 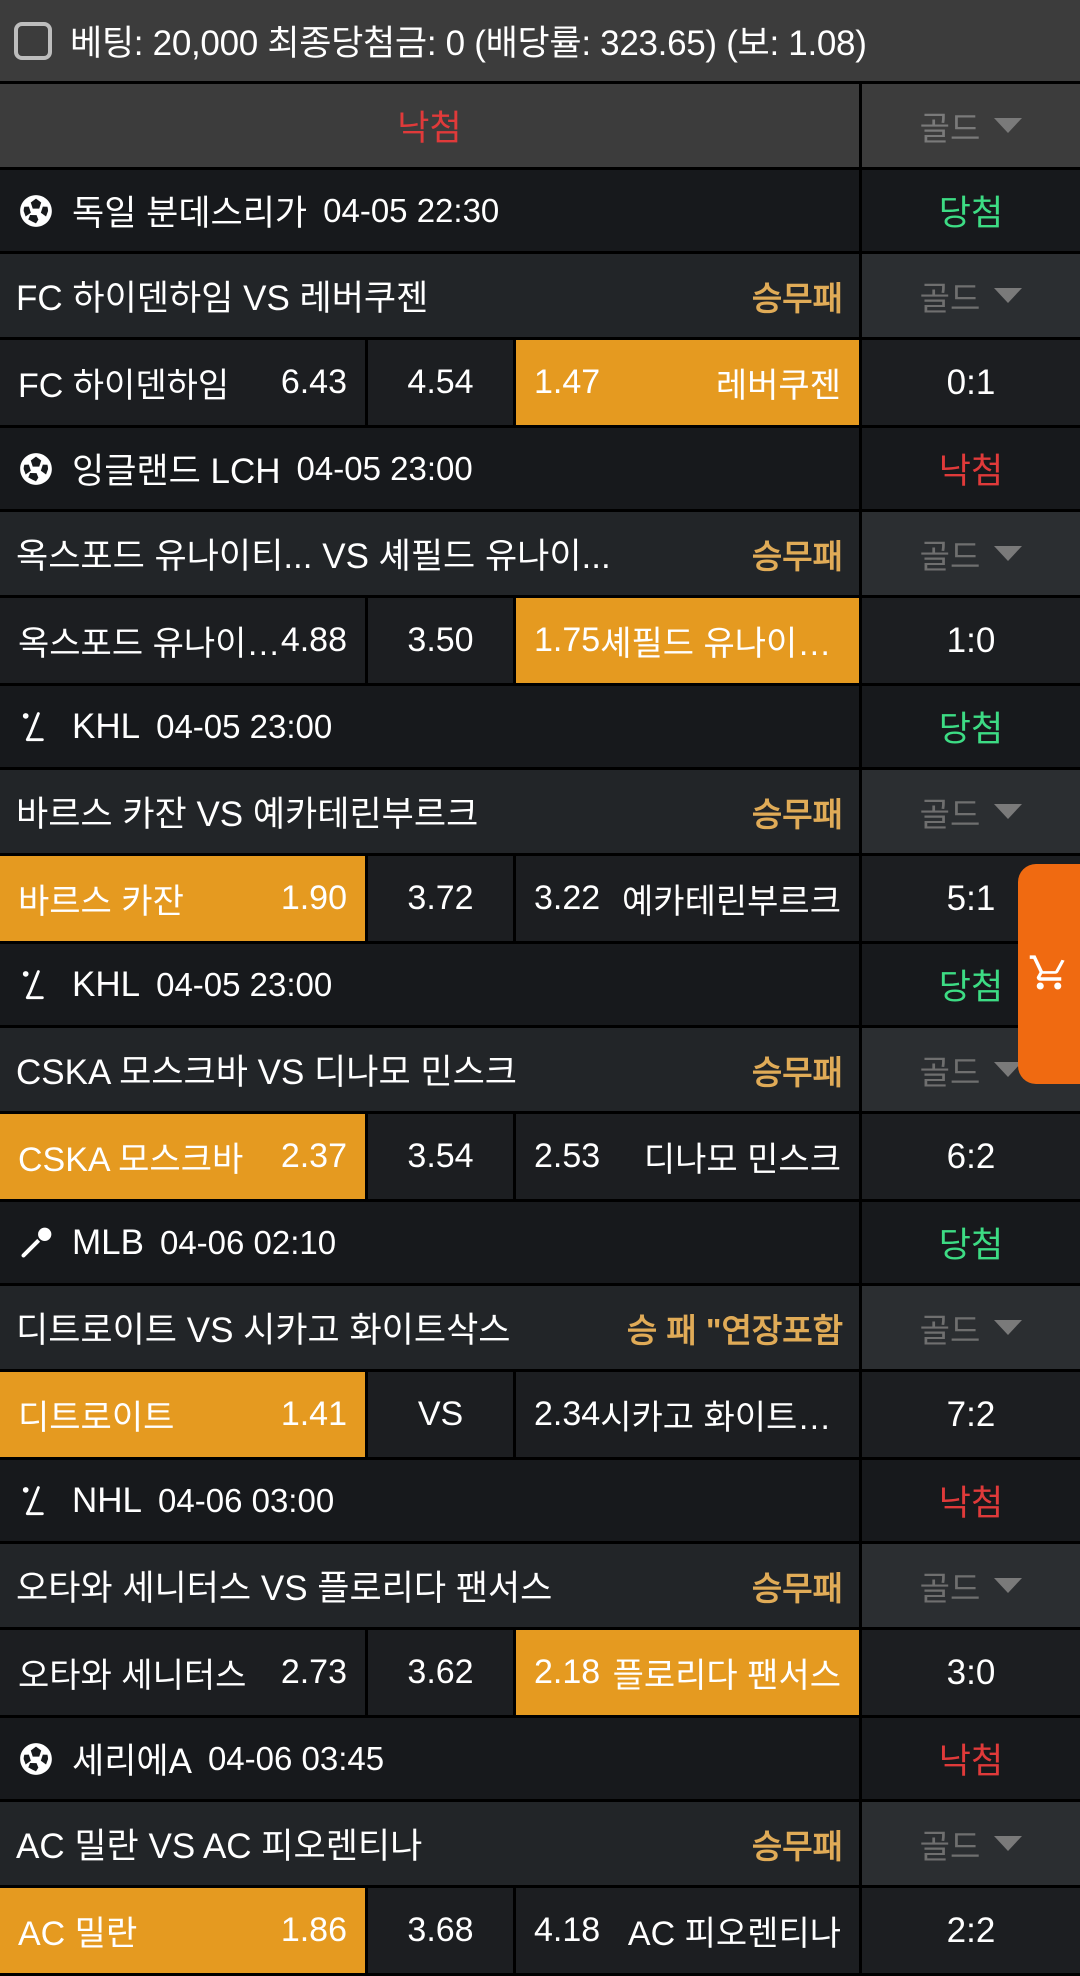 I want to click on home-team-name: CSKA 모스크바, so click(x=131, y=1160).